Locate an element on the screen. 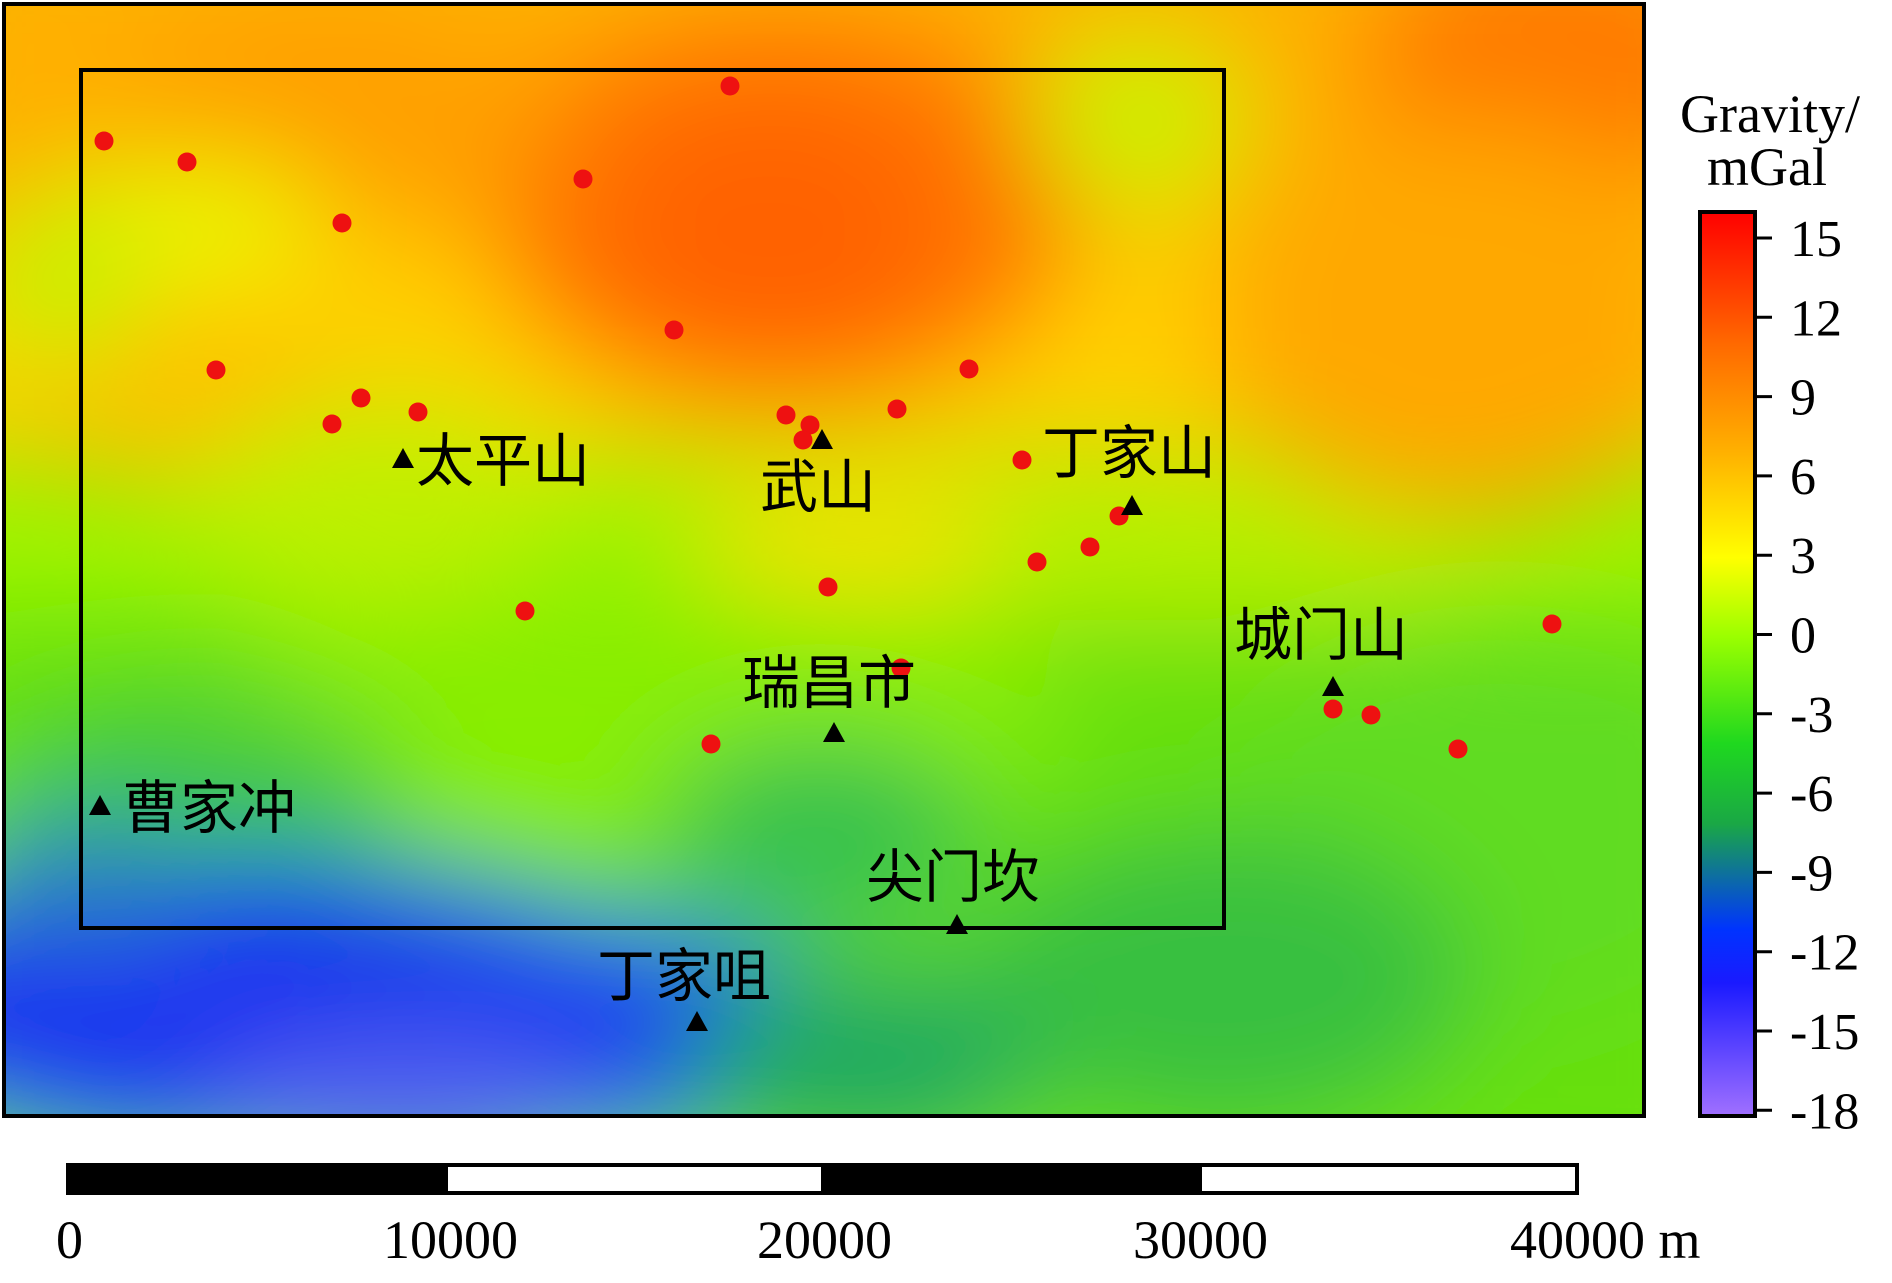  colorbar-title-line2: mGal is located at coordinates (1767, 167).